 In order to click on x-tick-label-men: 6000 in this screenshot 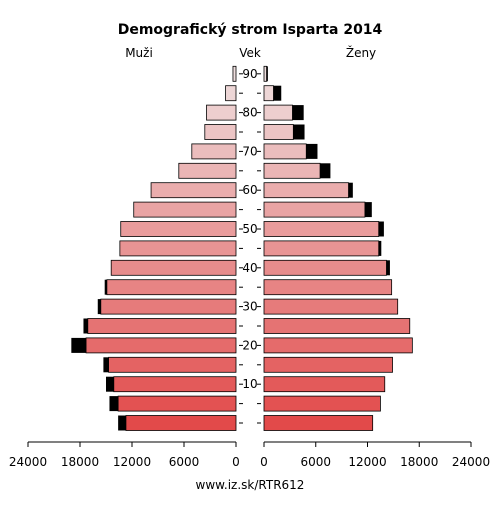, I will do `click(184, 462)`.